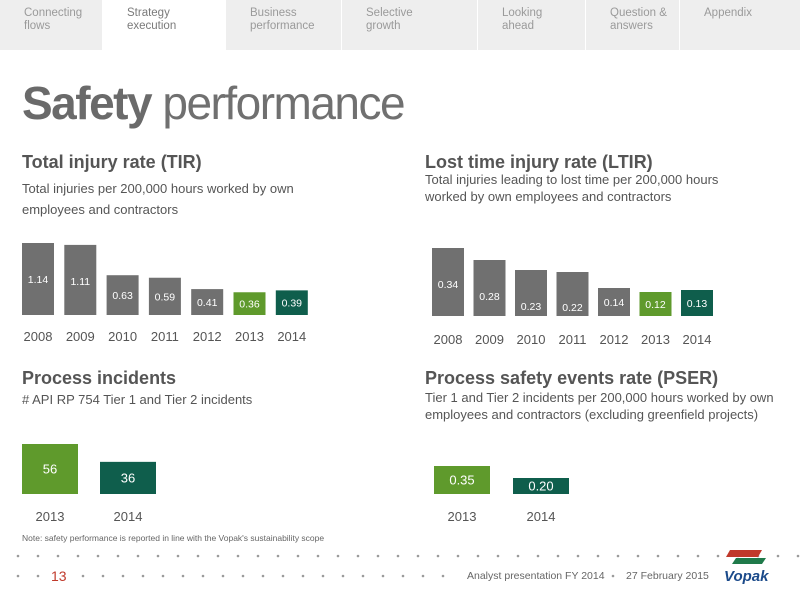 Image resolution: width=800 pixels, height=600 pixels. What do you see at coordinates (532, 25) in the screenshot?
I see `tab-looking-ahead: Looking ahead` at bounding box center [532, 25].